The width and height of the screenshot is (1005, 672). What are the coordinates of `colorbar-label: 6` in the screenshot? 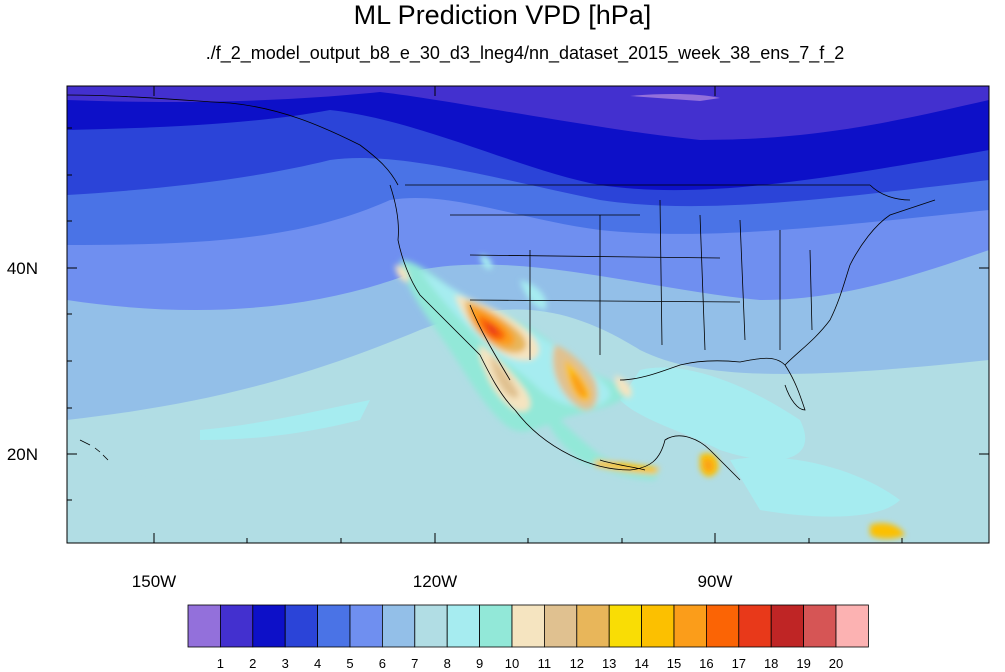 It's located at (382, 663).